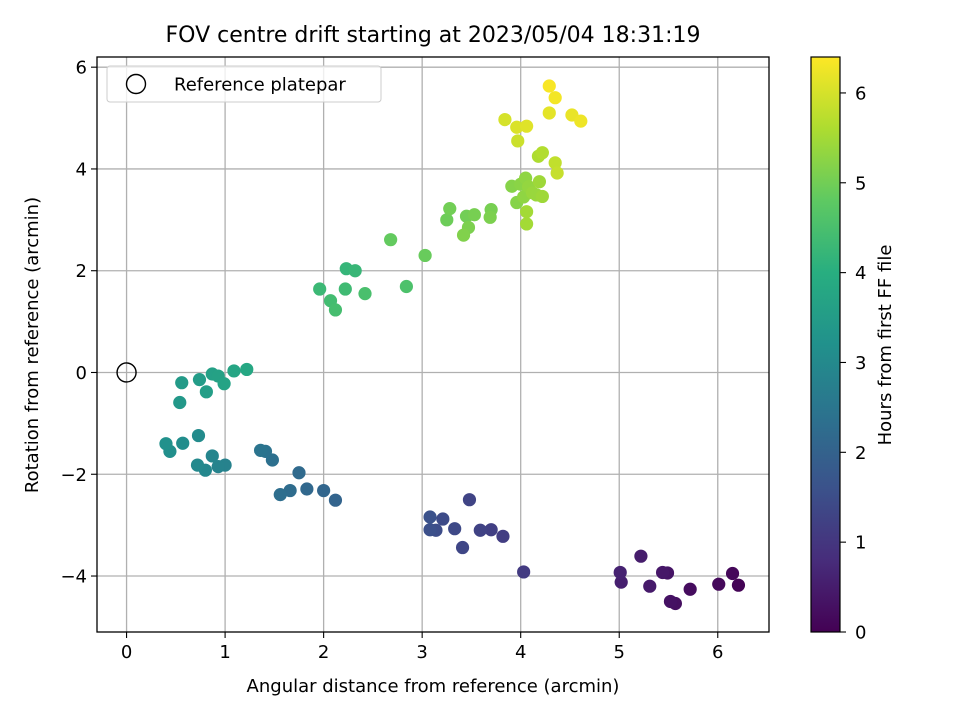 The image size is (960, 724). Describe the element at coordinates (619, 652) in the screenshot. I see `x-tick-label: 5` at that location.